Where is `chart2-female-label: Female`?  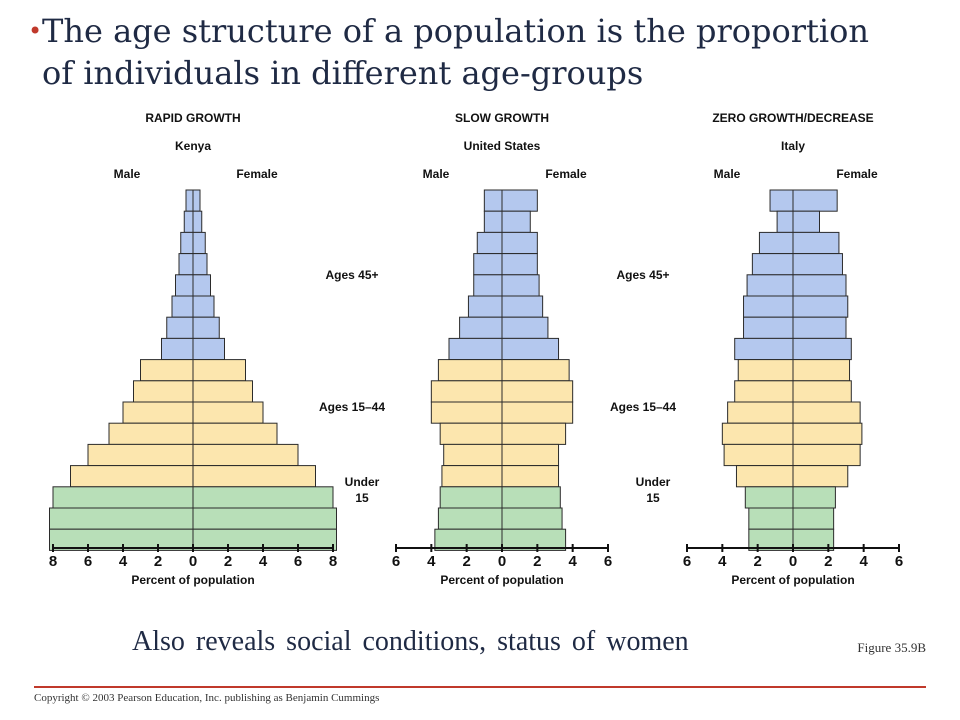 chart2-female-label: Female is located at coordinates (857, 174).